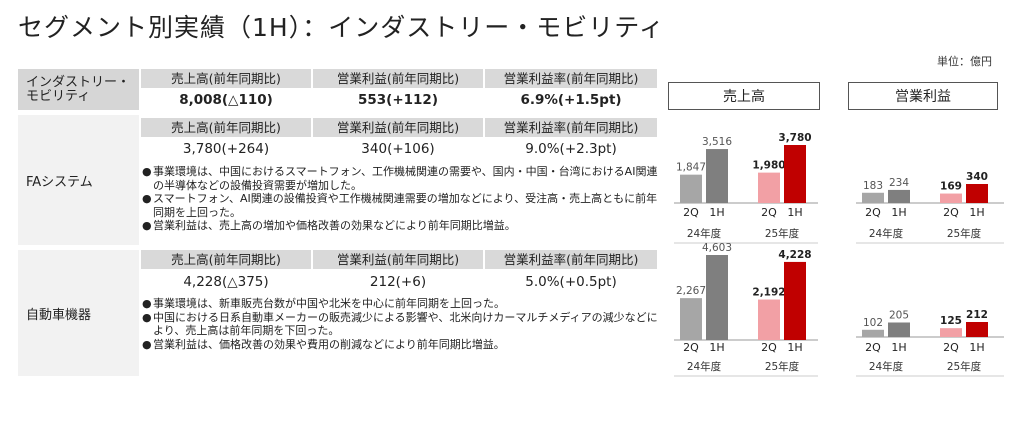  What do you see at coordinates (873, 323) in the screenshot?
I see `data-label: 102` at bounding box center [873, 323].